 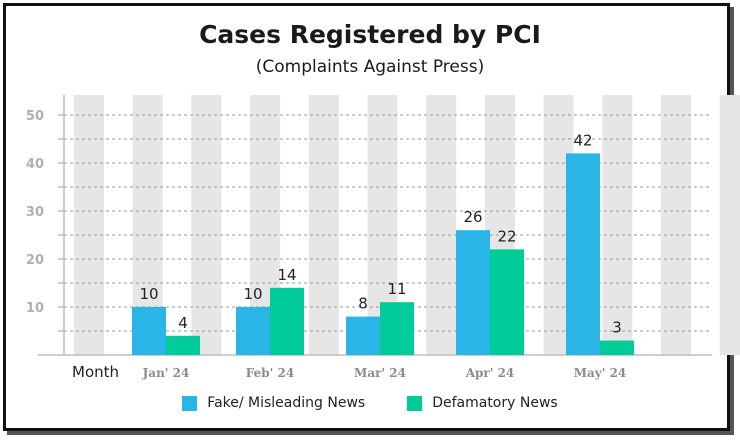 What do you see at coordinates (35, 164) in the screenshot?
I see `y-tick-label: 40` at bounding box center [35, 164].